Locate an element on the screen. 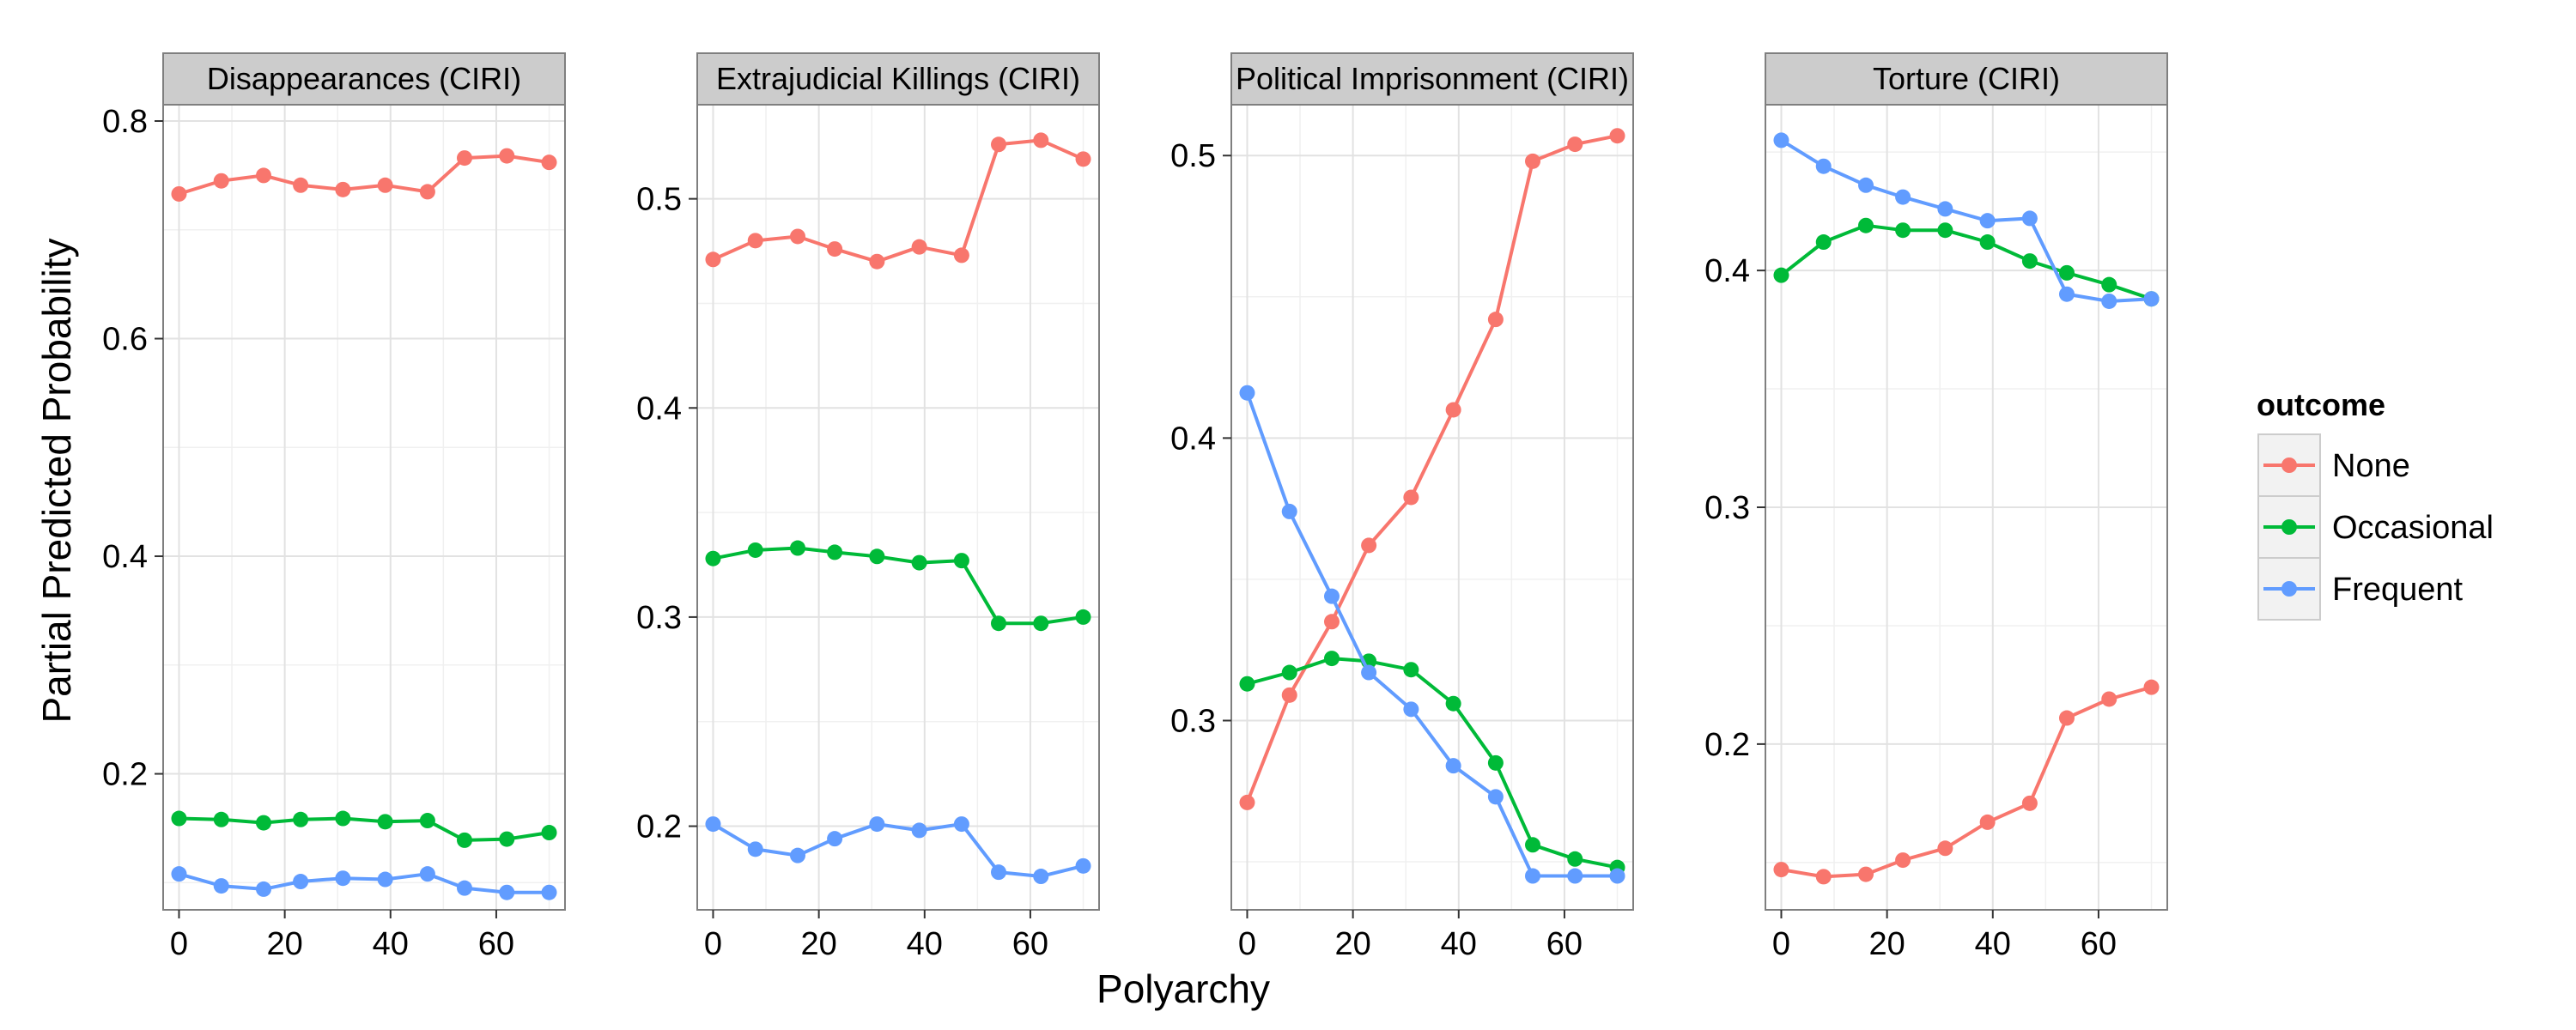 The image size is (2576, 1030). strip-disappearances-ciri is located at coordinates (364, 79).